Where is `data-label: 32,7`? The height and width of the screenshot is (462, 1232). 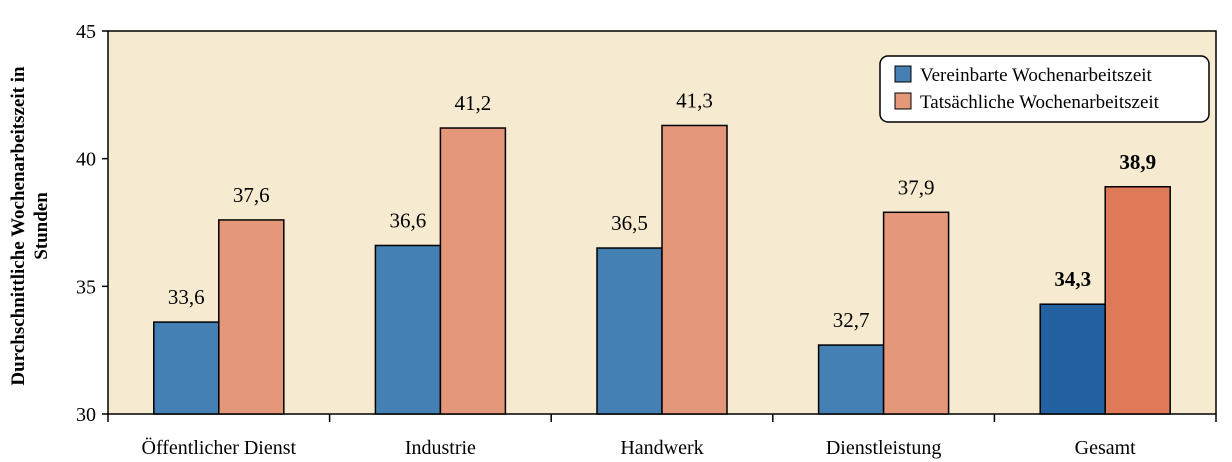 data-label: 32,7 is located at coordinates (851, 320).